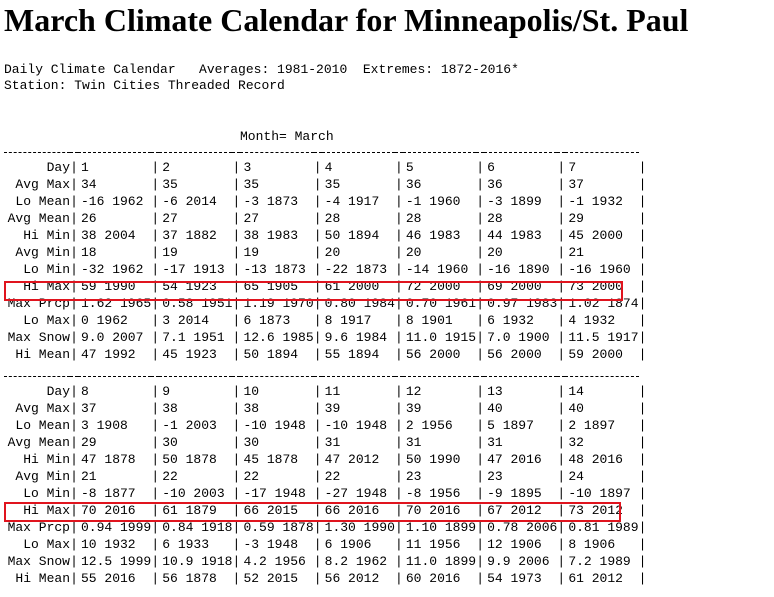  What do you see at coordinates (576, 391) in the screenshot?
I see `day-number: 14` at bounding box center [576, 391].